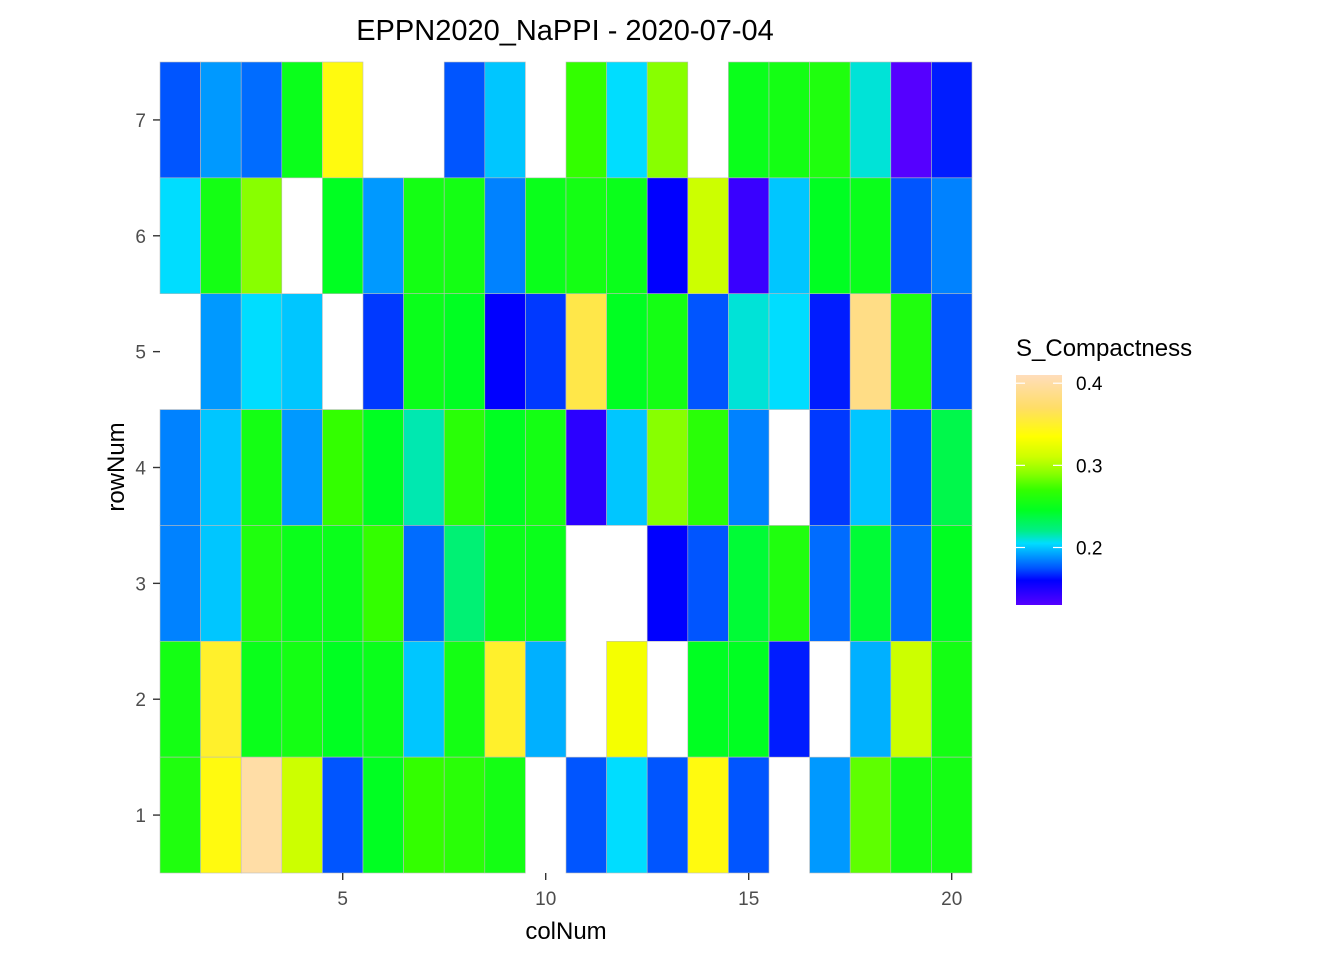 The height and width of the screenshot is (960, 1344). I want to click on x-axis: 5 10 15 20, so click(649, 891).